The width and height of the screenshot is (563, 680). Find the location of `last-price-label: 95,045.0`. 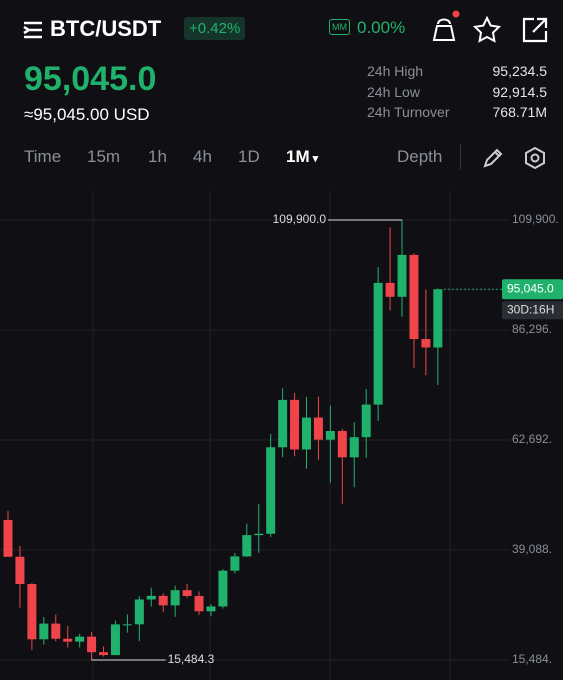

last-price-label: 95,045.0 is located at coordinates (530, 288).